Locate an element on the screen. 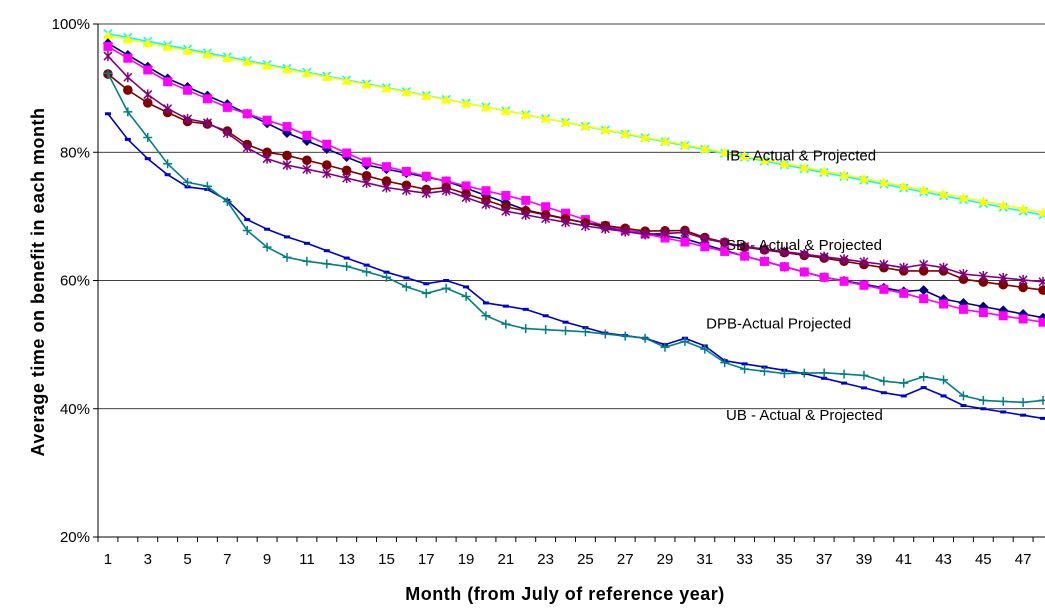 This screenshot has height=608, width=1045. x-tick-label-5: 11 is located at coordinates (307, 559).